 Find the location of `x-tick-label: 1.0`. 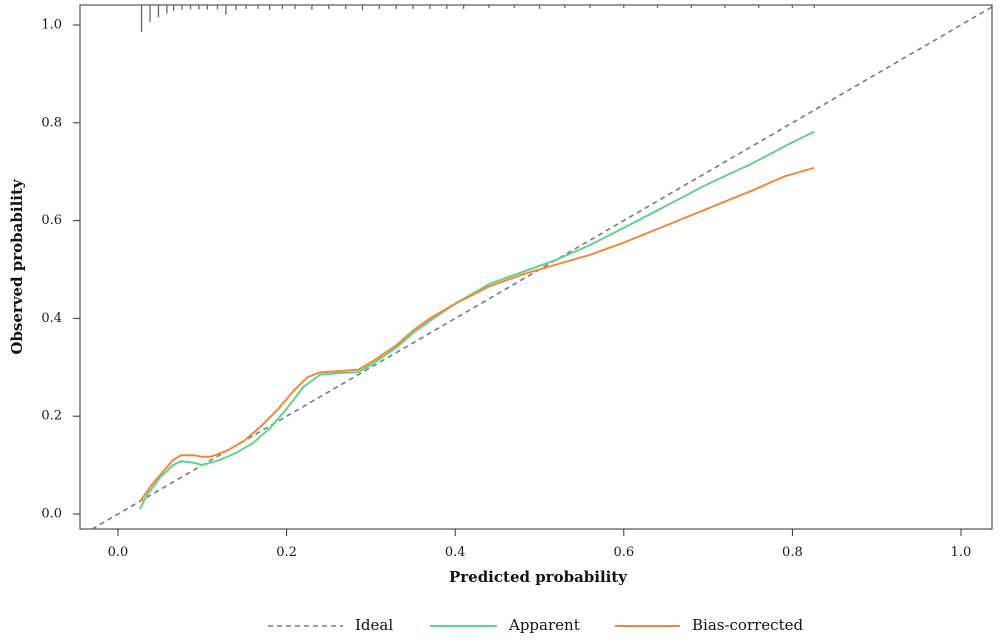

x-tick-label: 1.0 is located at coordinates (961, 552).